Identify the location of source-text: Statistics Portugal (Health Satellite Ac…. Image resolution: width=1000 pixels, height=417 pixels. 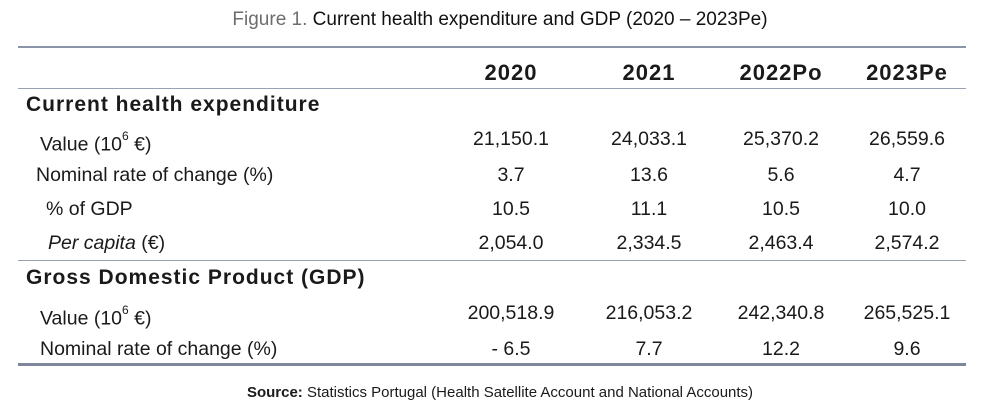
(528, 392).